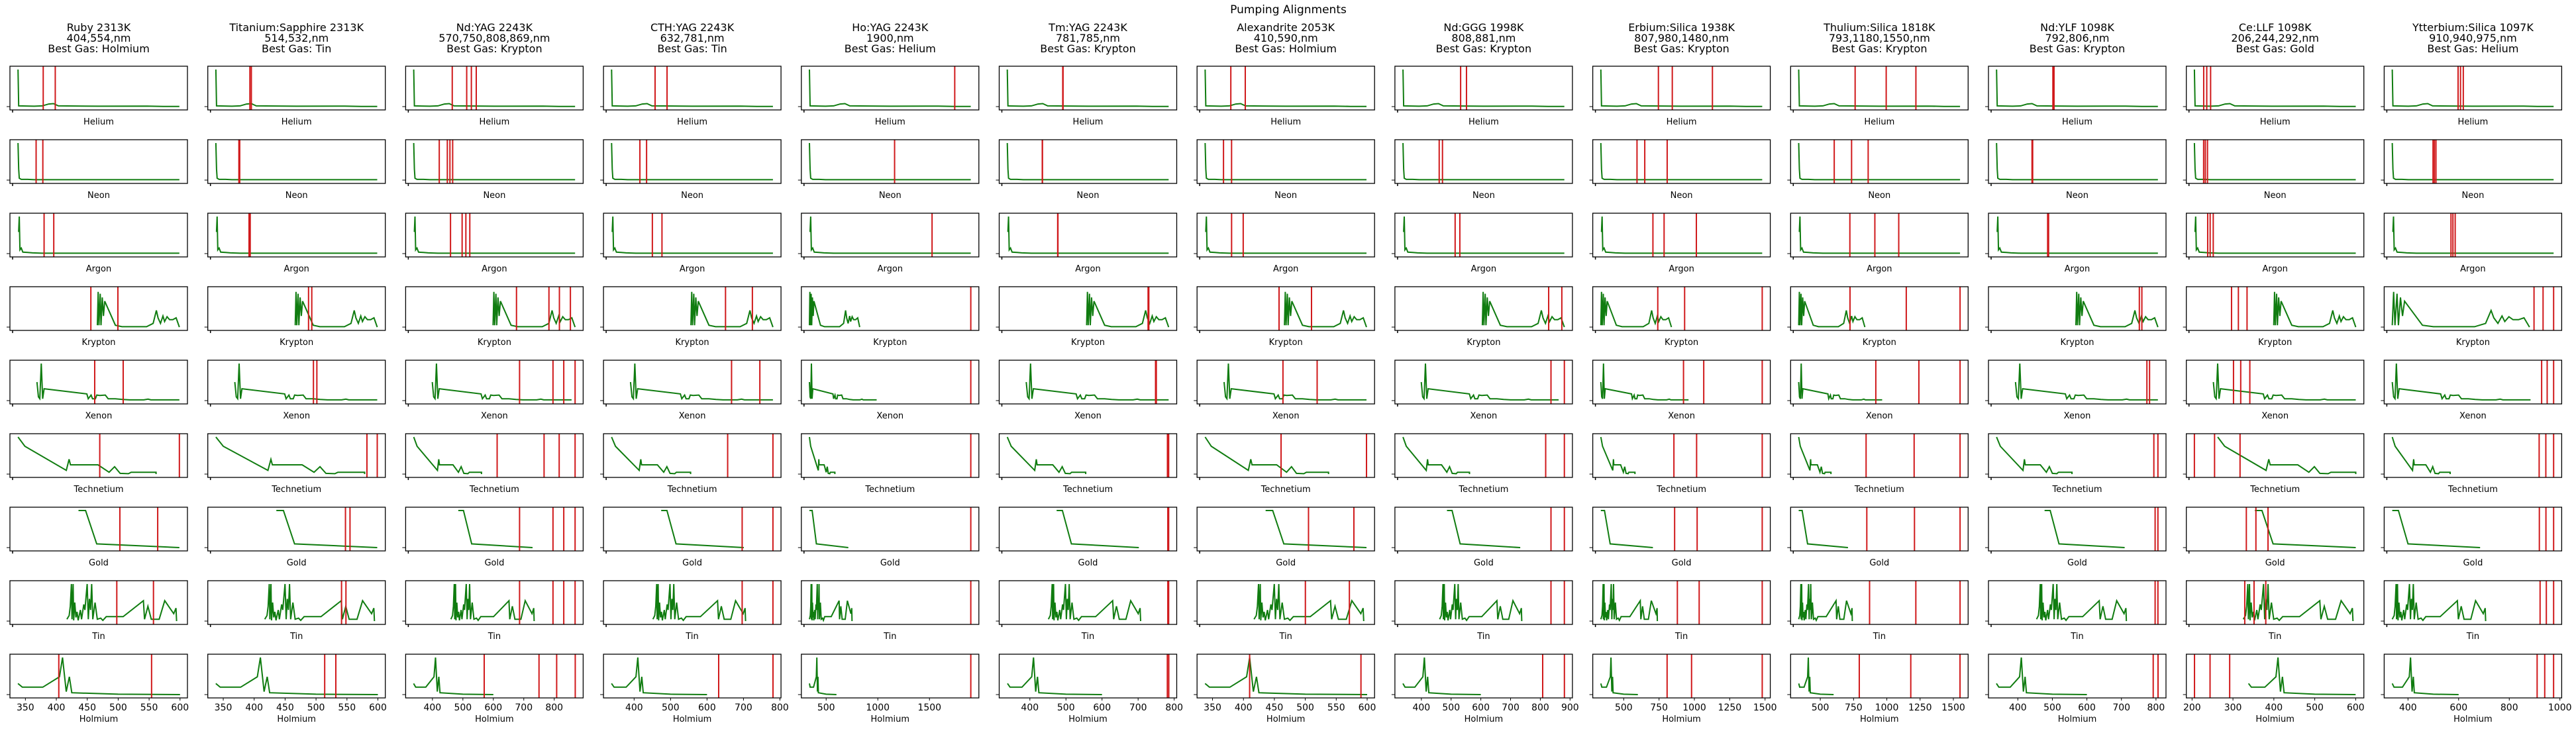 Image resolution: width=2576 pixels, height=733 pixels. I want to click on gas-label: Neon, so click(296, 196).